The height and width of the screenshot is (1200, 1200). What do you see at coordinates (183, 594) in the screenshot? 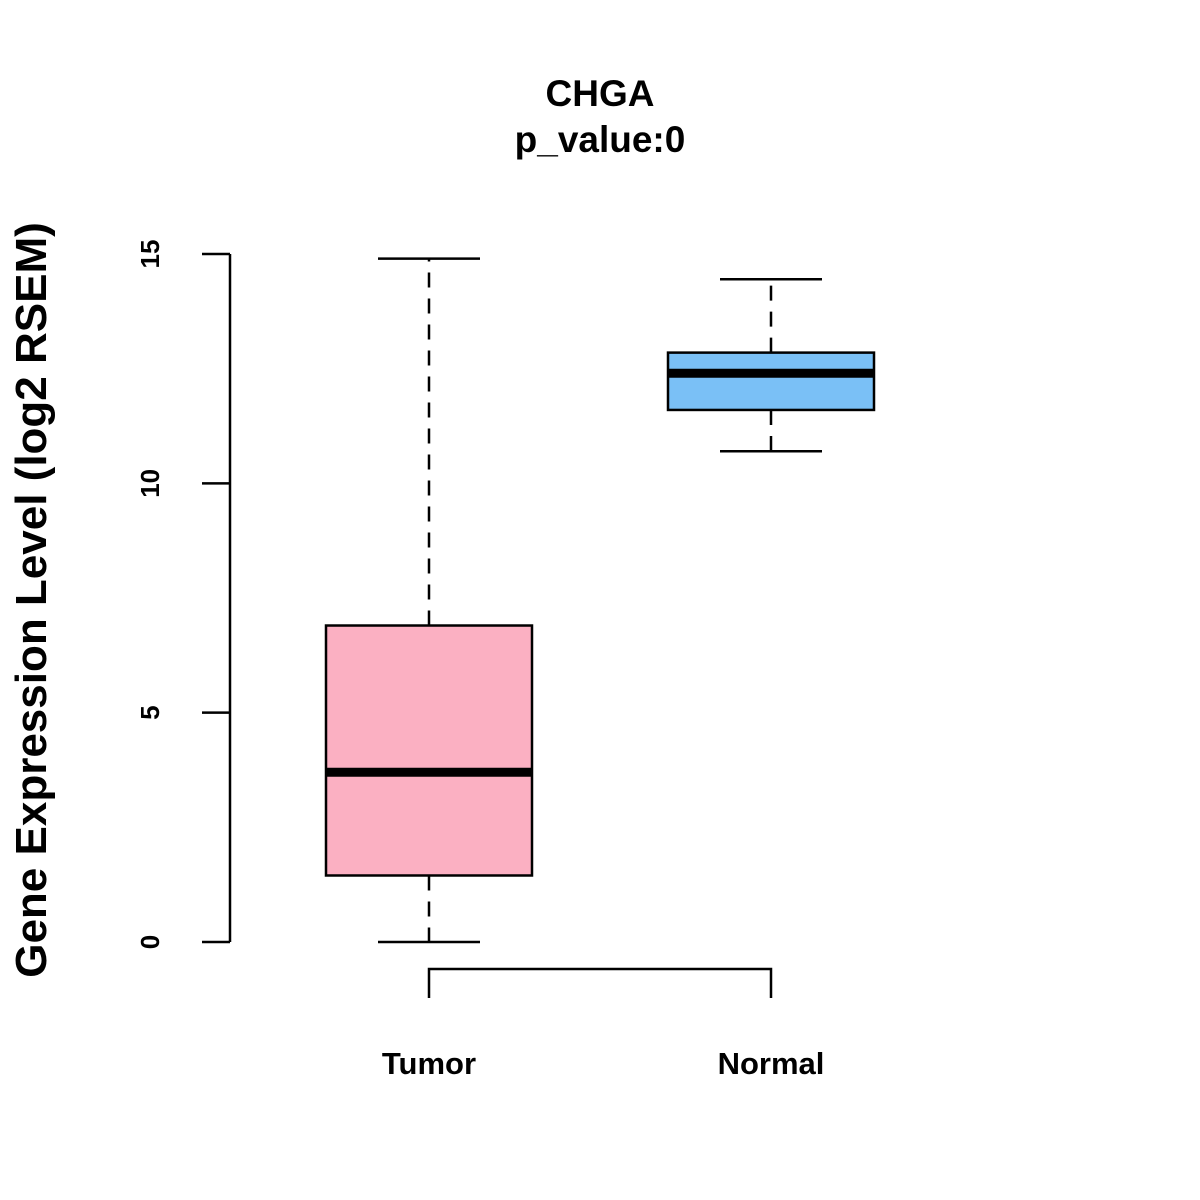
I see `y-axis: 0 5 10 15` at bounding box center [183, 594].